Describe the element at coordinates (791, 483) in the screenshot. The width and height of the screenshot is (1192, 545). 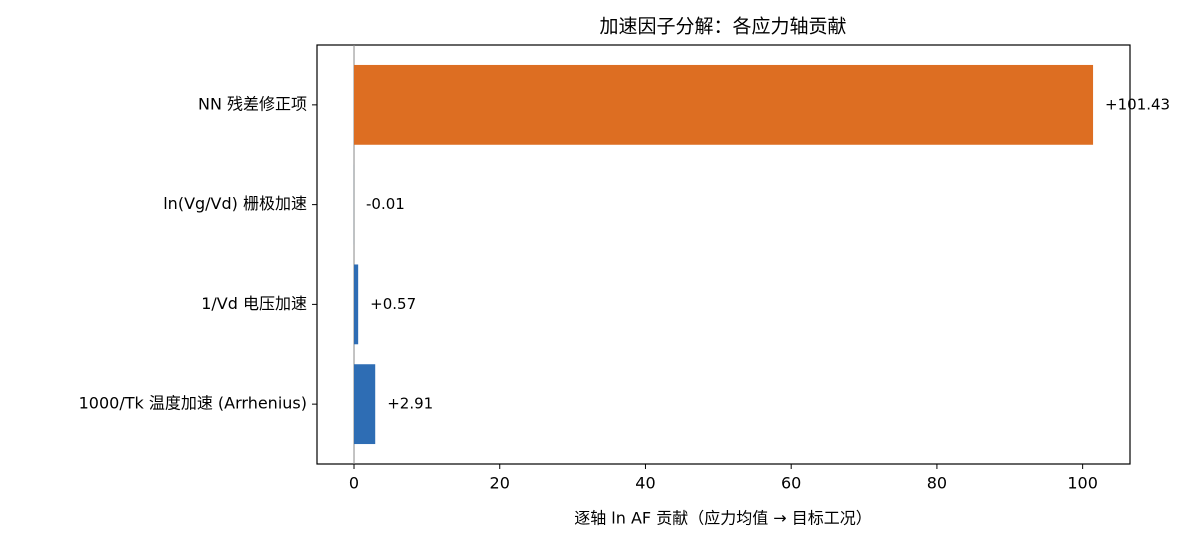
I see `x-tick-label: 60` at that location.